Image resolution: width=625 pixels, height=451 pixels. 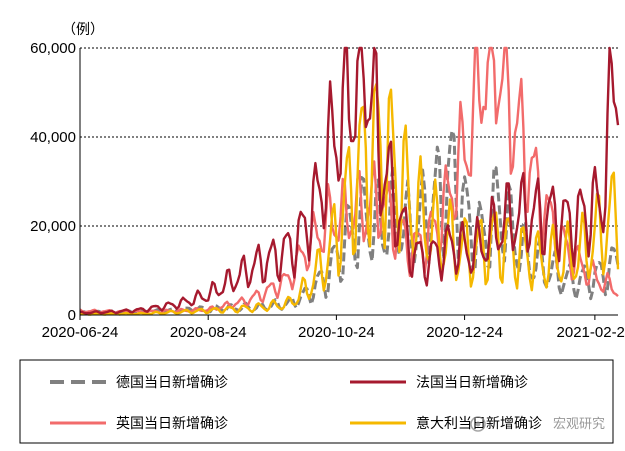 I want to click on watermark: 宏观研究, so click(x=537, y=424).